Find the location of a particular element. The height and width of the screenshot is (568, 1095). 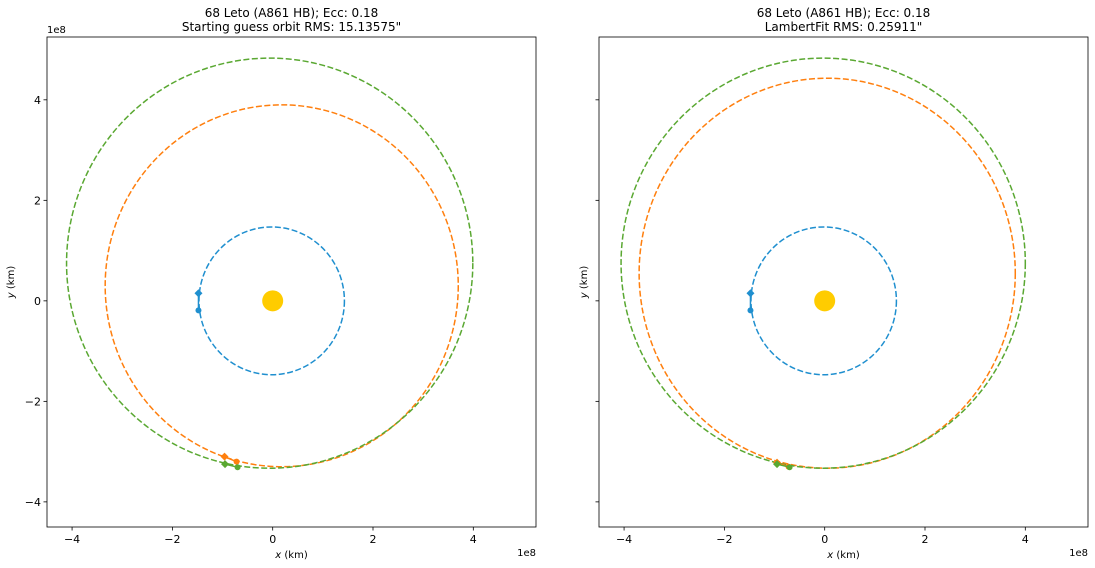

chart-subtitle: LambertFit RMS: 0.25911" is located at coordinates (844, 27).